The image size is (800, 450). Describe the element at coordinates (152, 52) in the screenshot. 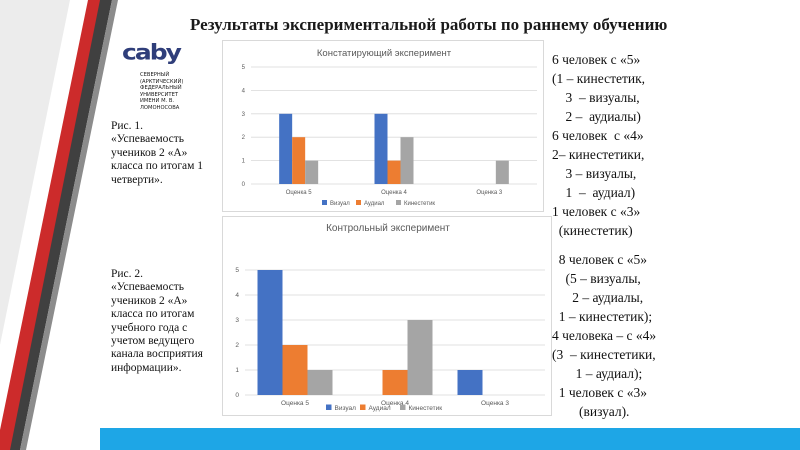

I see `logo-name: caby` at that location.